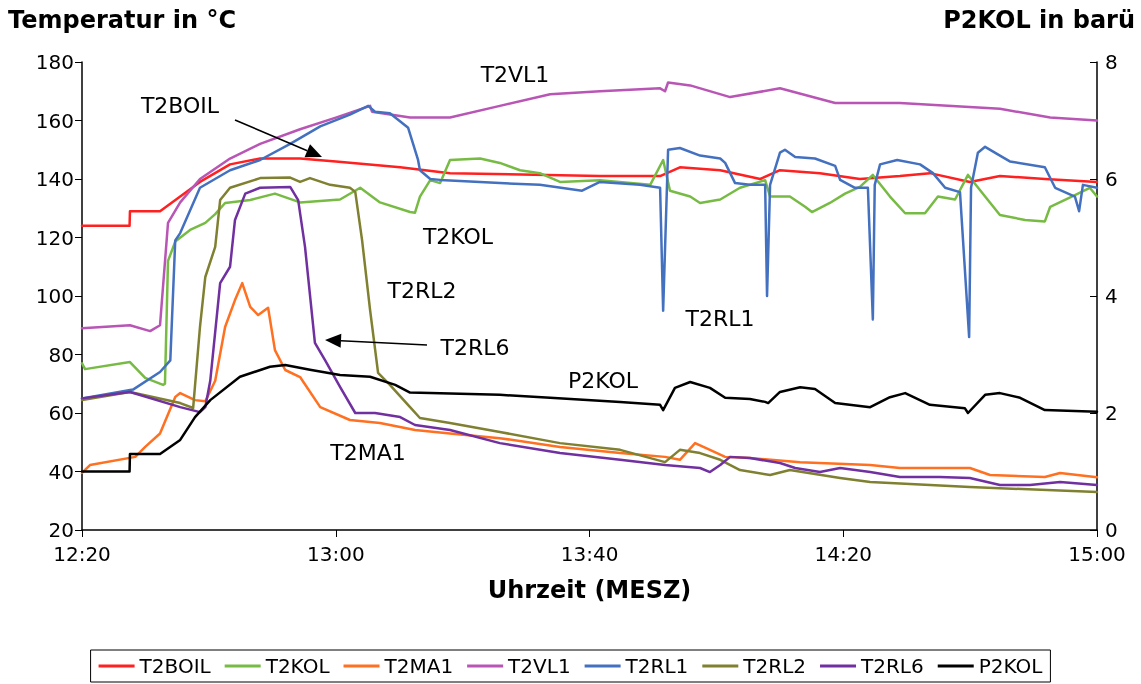 The image size is (1141, 684). Describe the element at coordinates (336, 554) in the screenshot. I see `x-tick-label: 13:00` at that location.